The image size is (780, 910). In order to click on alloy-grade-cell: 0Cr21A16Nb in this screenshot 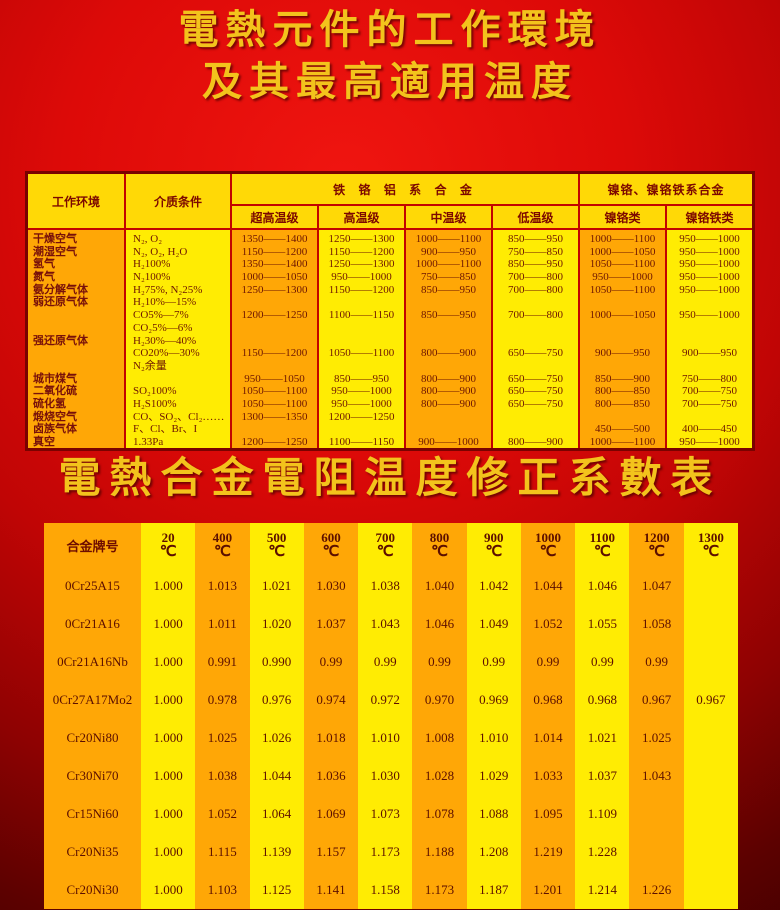, I will do `click(92, 662)`.